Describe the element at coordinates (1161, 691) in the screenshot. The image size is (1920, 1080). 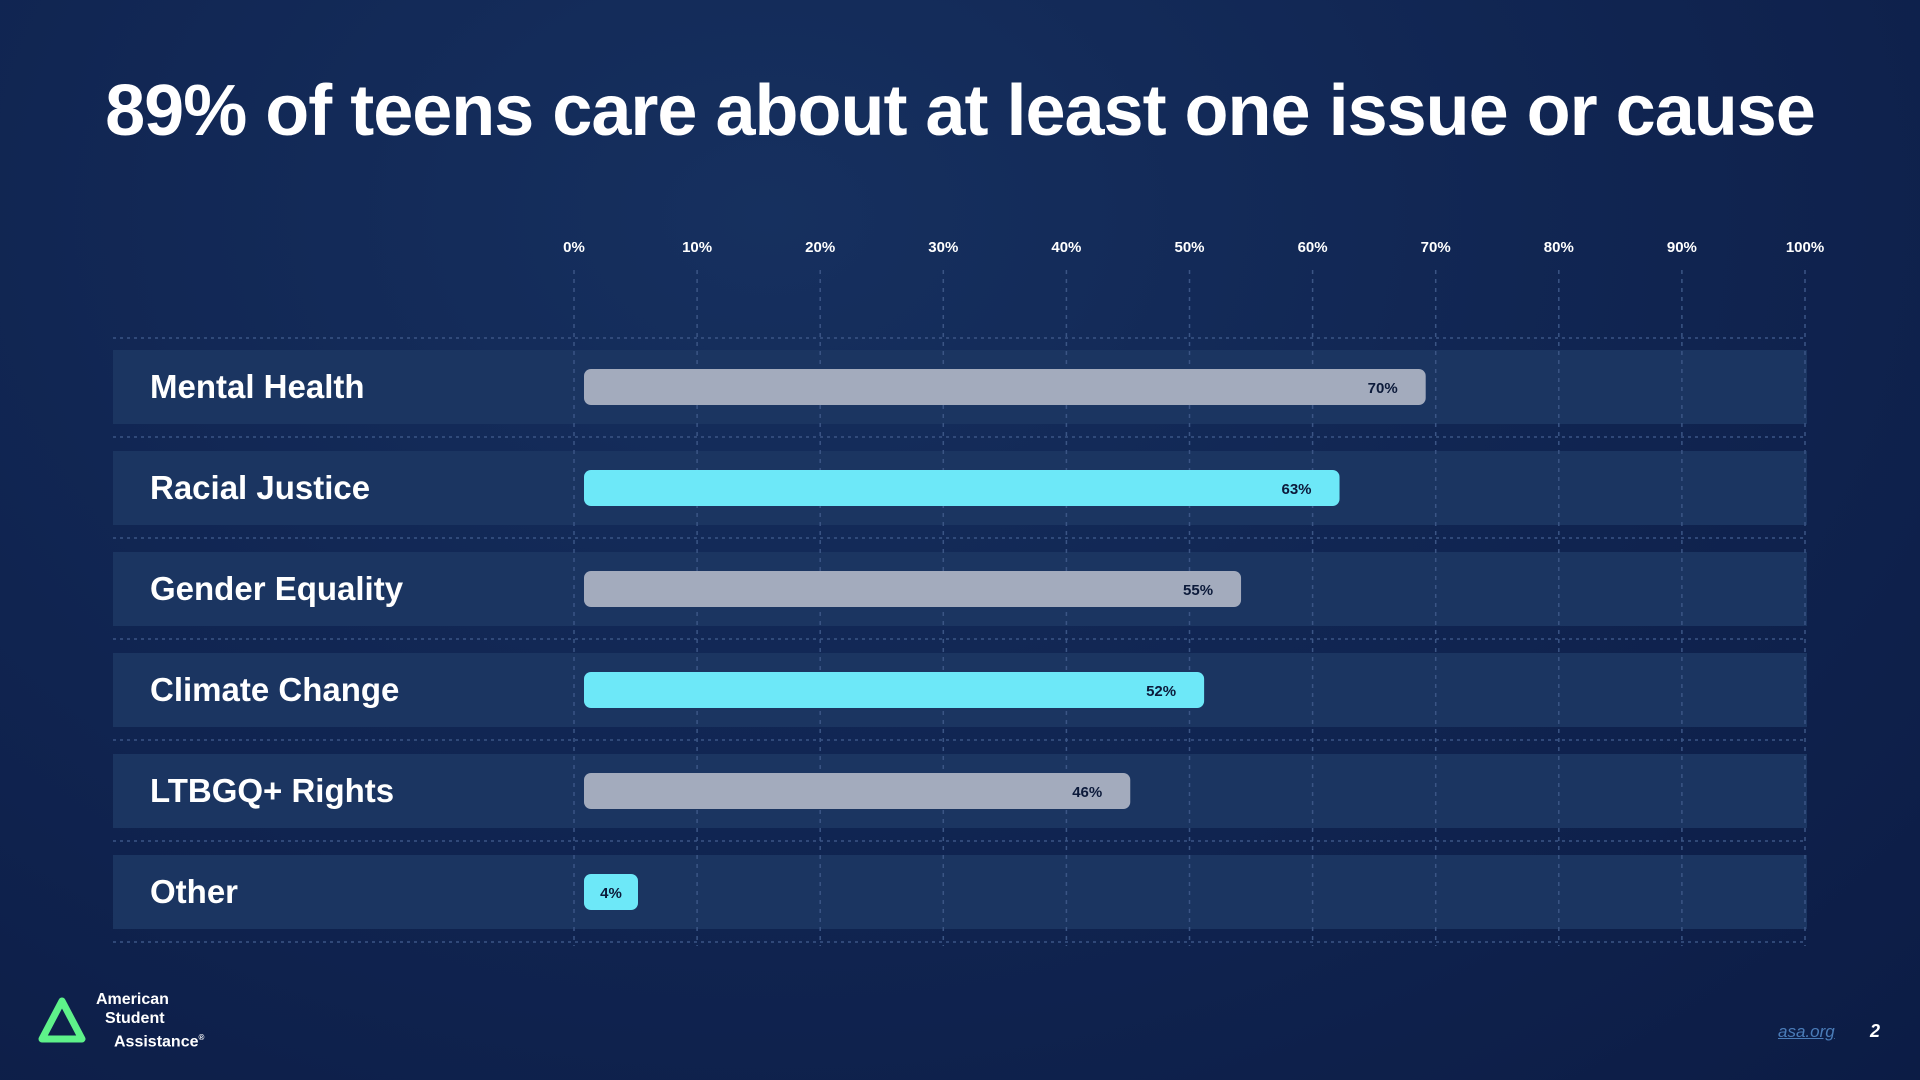
I see `value-label: 52%` at that location.